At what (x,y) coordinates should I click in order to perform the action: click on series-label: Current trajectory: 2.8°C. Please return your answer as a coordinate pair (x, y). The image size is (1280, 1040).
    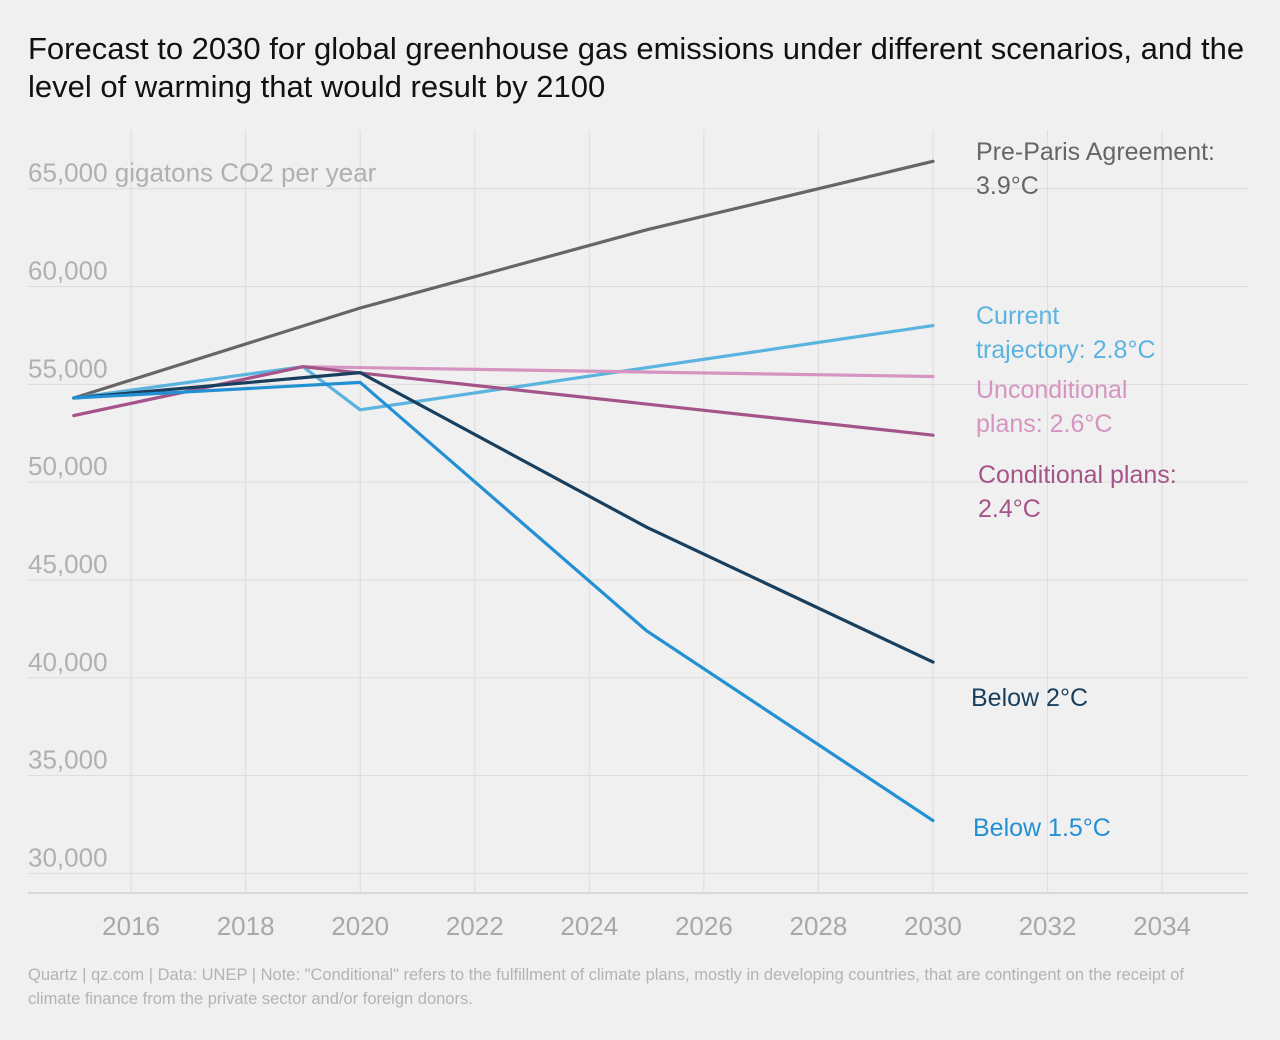
    Looking at the image, I should click on (1066, 333).